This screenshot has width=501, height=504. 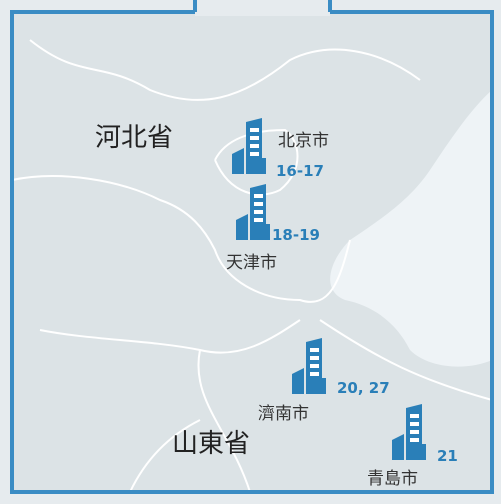 What do you see at coordinates (392, 479) in the screenshot?
I see `city-name: 青島市` at bounding box center [392, 479].